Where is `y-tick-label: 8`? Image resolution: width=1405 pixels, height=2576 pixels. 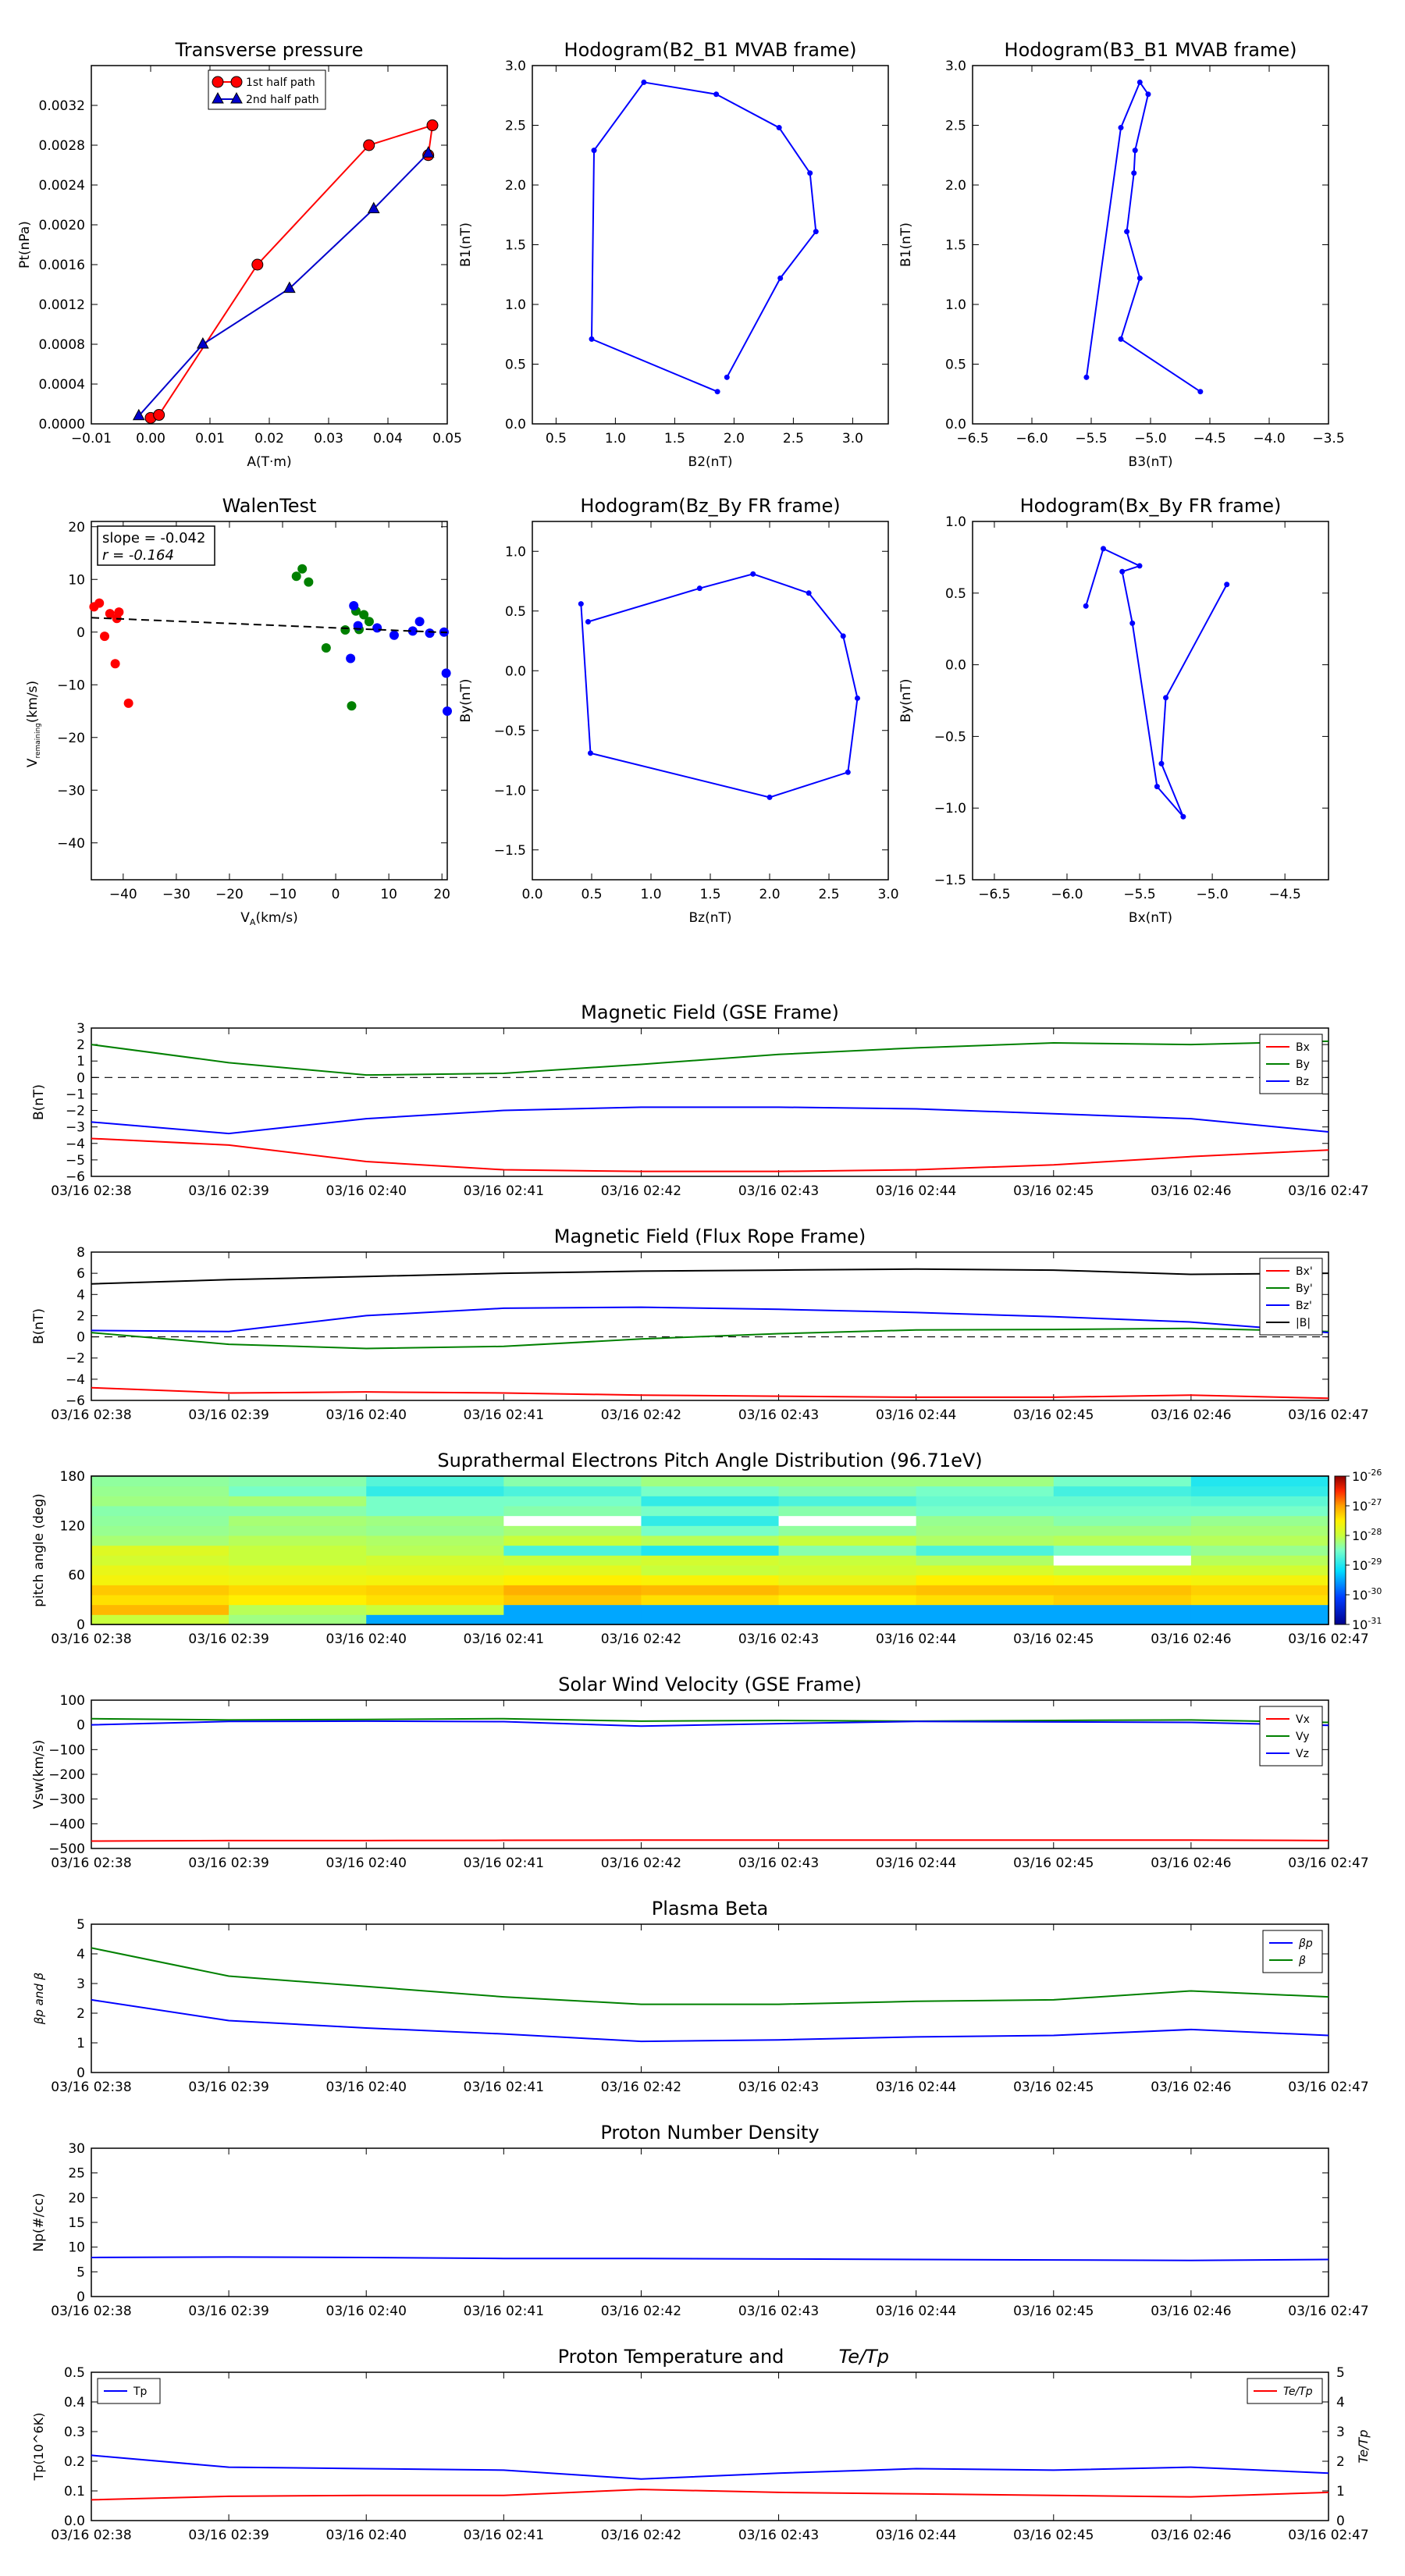 y-tick-label: 8 is located at coordinates (81, 1253).